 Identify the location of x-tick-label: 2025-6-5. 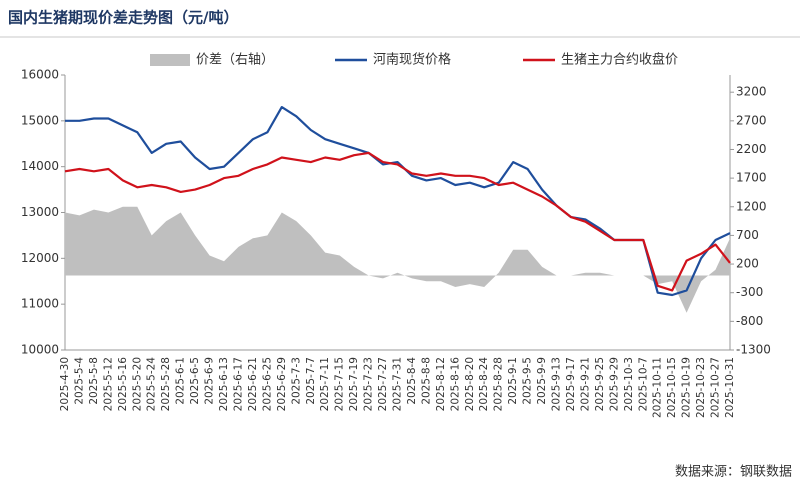
(195, 381).